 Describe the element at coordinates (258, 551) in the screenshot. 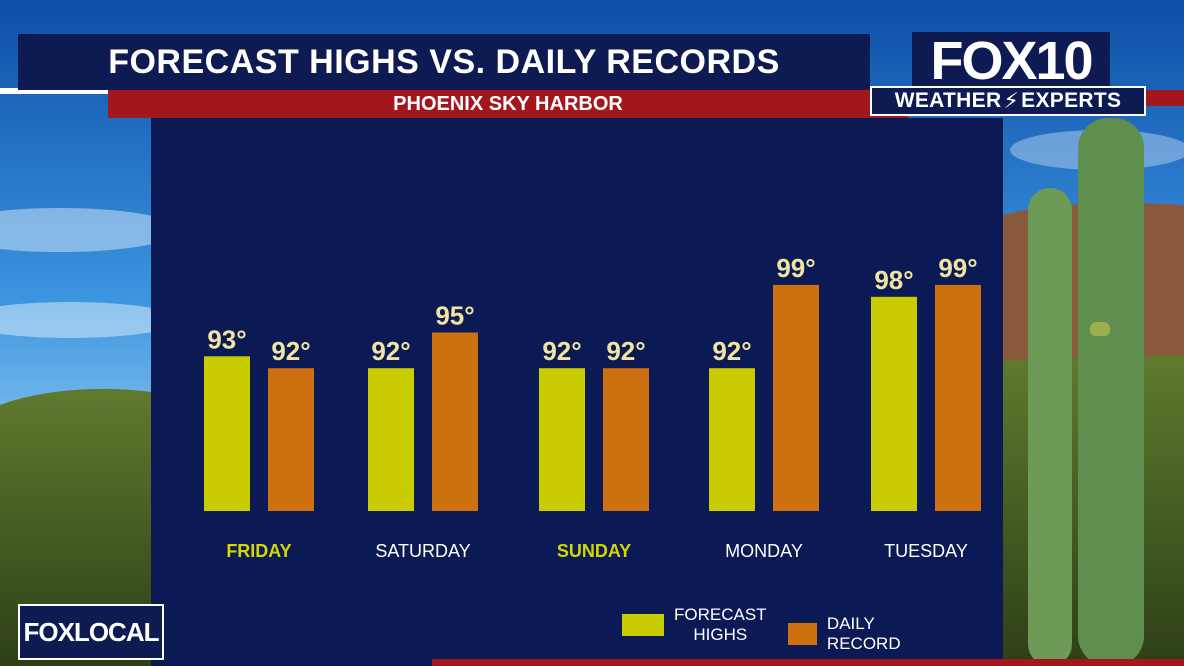

I see `day-label-friday: FRIDAY` at that location.